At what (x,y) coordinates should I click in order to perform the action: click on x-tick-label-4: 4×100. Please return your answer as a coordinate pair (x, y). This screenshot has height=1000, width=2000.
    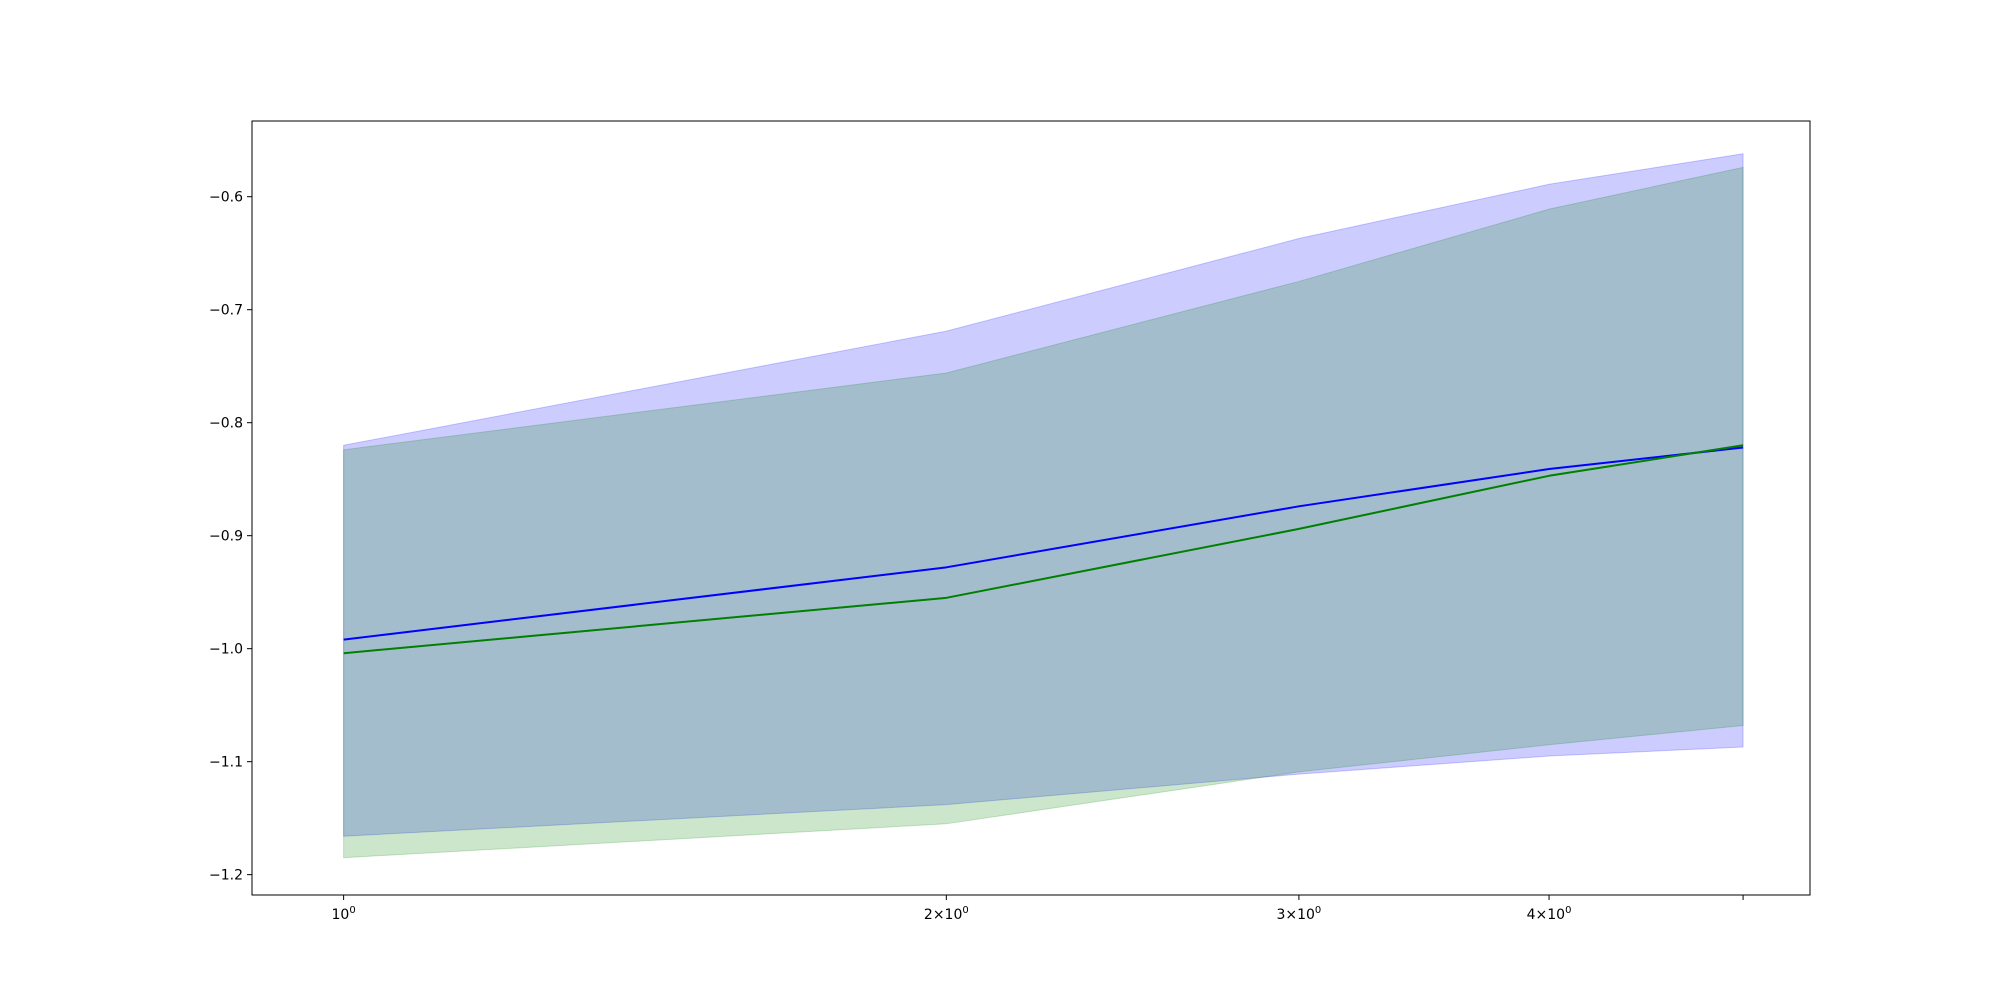
    Looking at the image, I should click on (1549, 914).